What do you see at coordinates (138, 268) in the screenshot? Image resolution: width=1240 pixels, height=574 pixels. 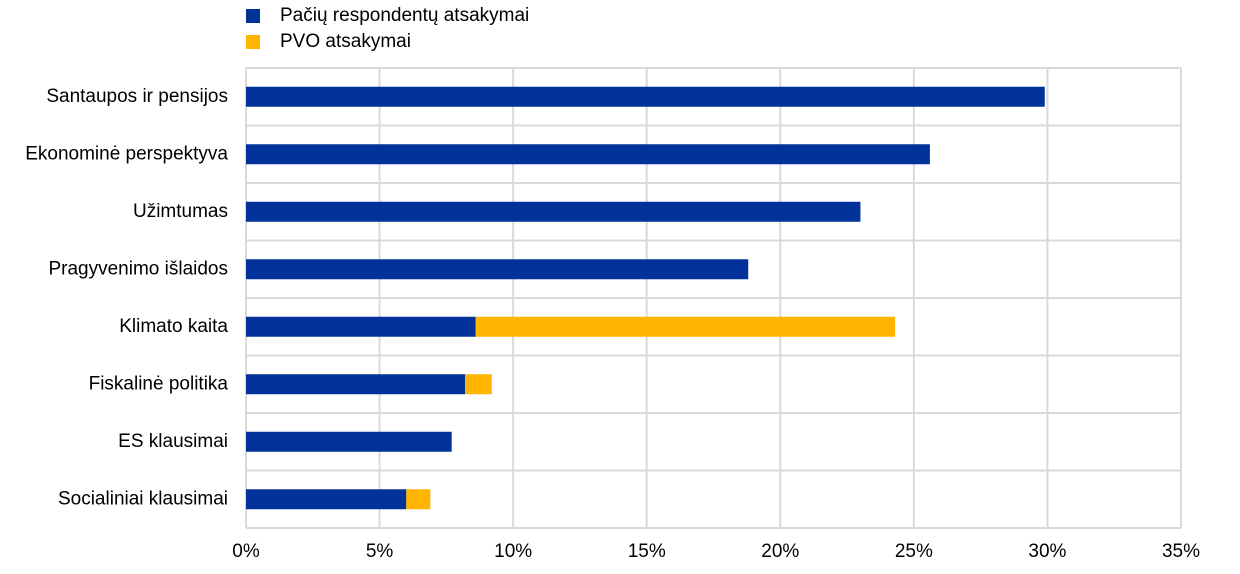 I see `y-tick-label: Pragyvenimo išlaidos` at bounding box center [138, 268].